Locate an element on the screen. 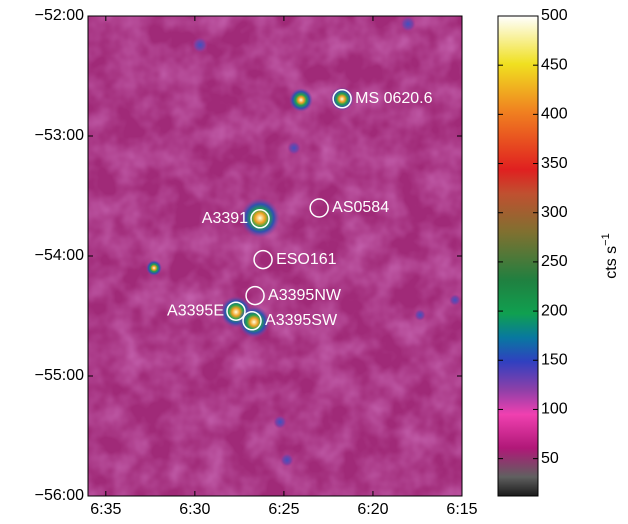 The height and width of the screenshot is (524, 628). x-tick-label: 6:25 is located at coordinates (283, 509).